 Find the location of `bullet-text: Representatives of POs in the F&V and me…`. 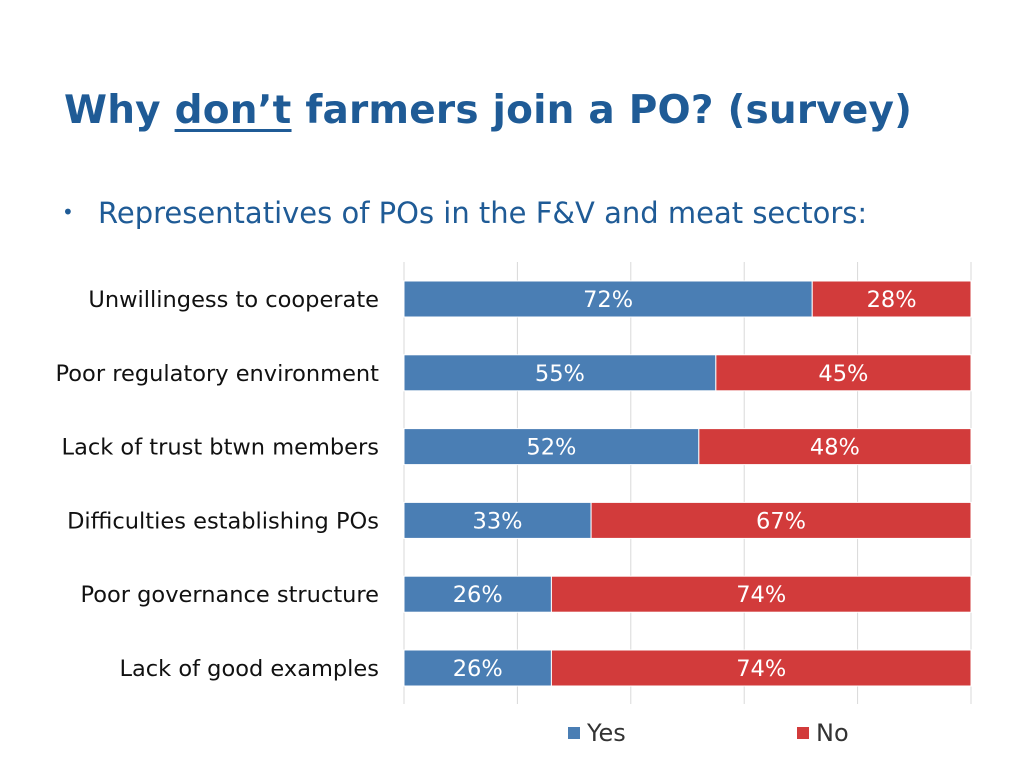

bullet-text: Representatives of POs in the F&V and me… is located at coordinates (483, 213).